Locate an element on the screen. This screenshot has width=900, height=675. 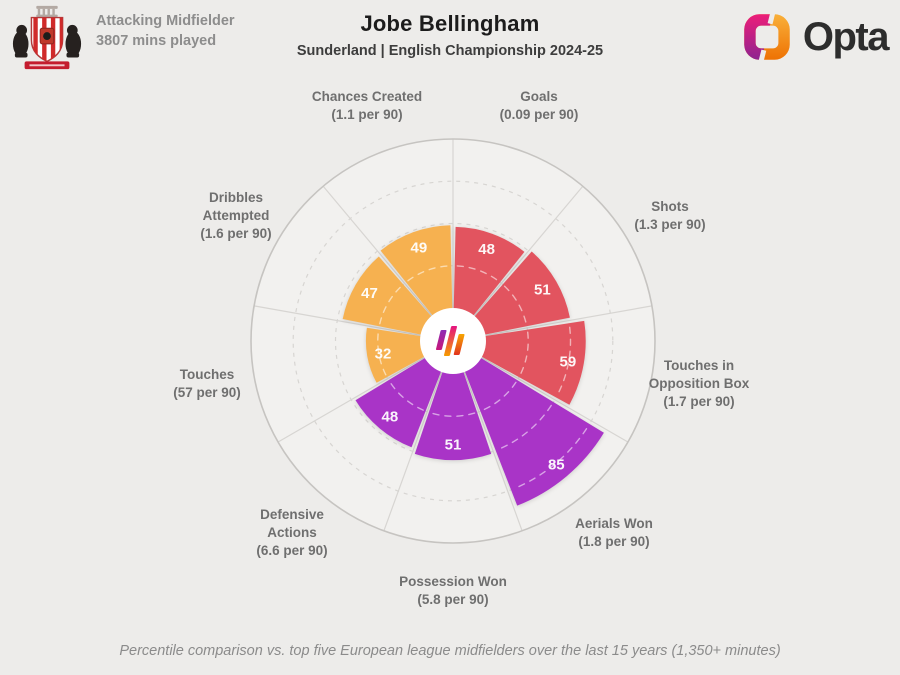
page-title: Jobe Bellingham is located at coordinates (450, 23).